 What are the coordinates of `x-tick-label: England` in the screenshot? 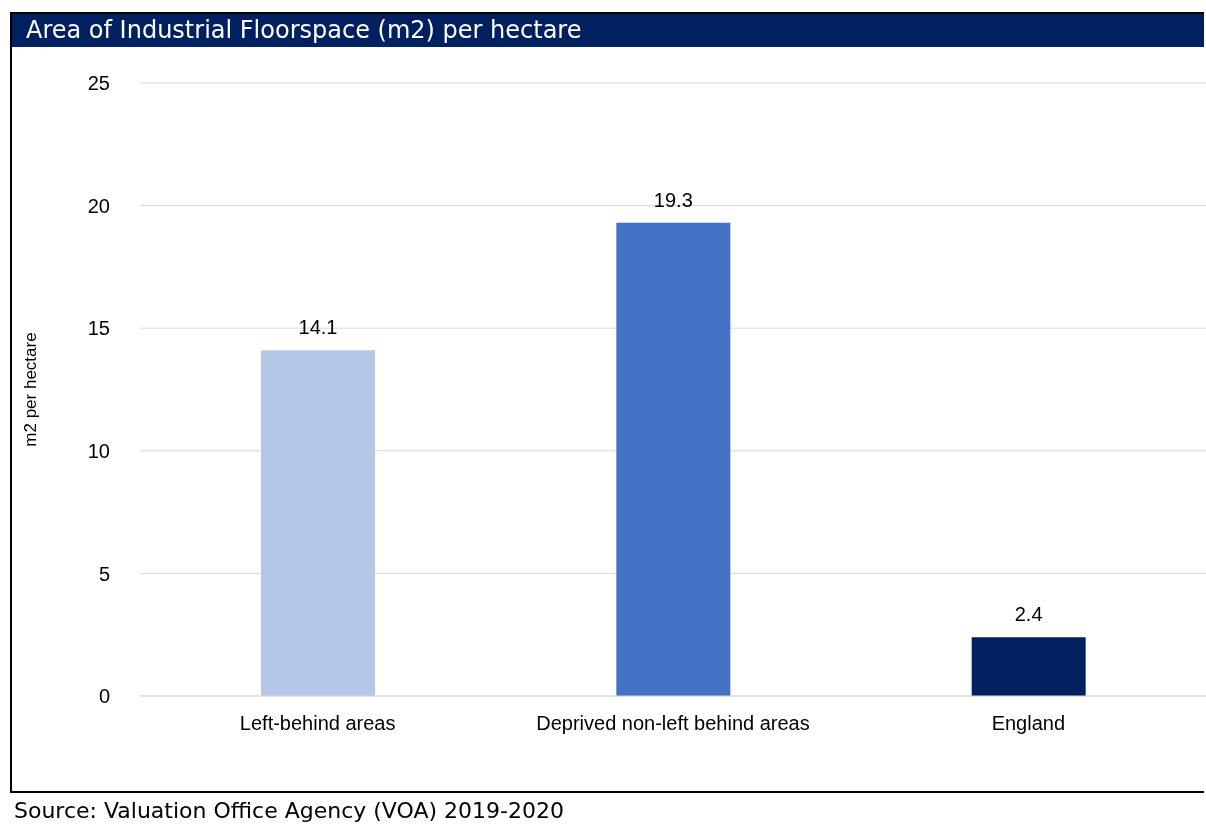 It's located at (1028, 723).